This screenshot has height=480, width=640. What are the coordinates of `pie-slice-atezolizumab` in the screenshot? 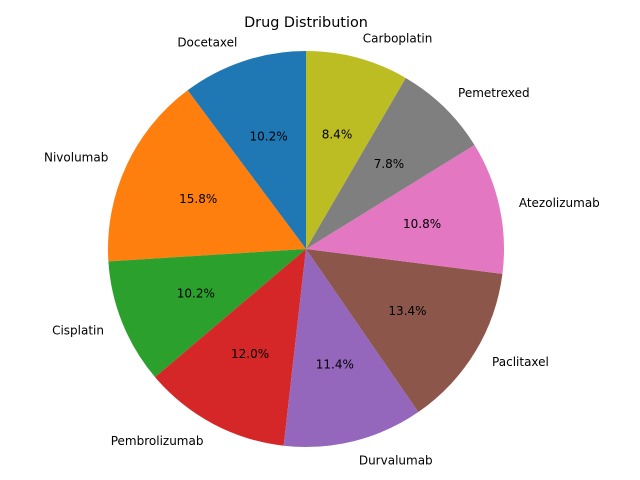 It's located at (405, 209).